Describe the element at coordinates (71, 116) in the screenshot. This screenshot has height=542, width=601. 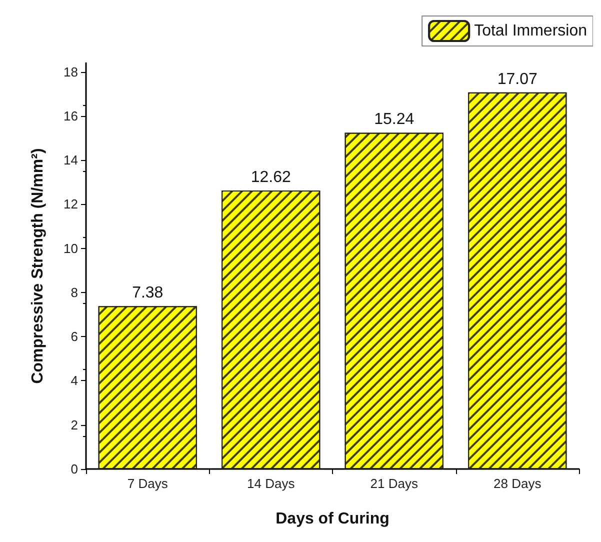
I see `y-tick-label: 16` at that location.